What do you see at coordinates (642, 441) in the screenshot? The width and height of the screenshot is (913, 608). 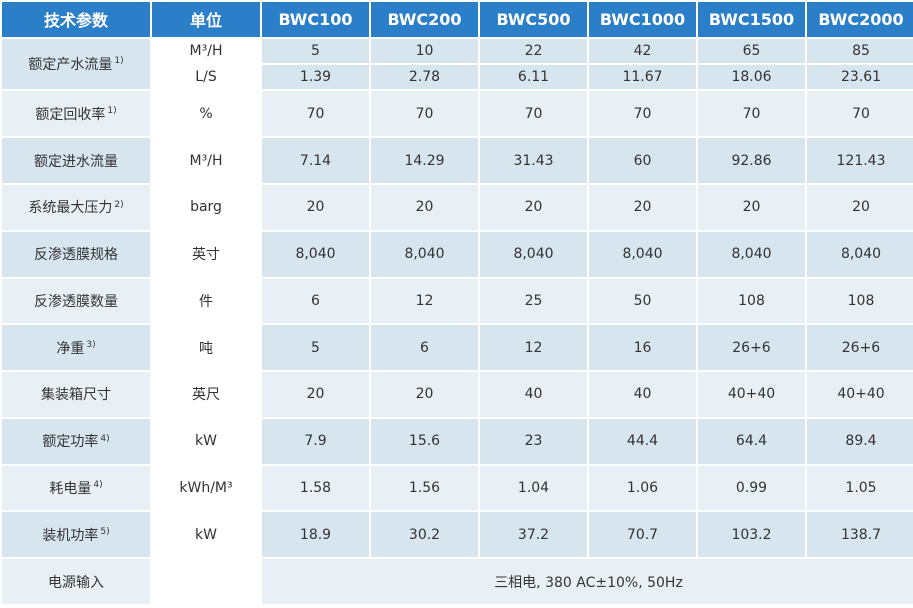 I see `cell-value: 44.4` at bounding box center [642, 441].